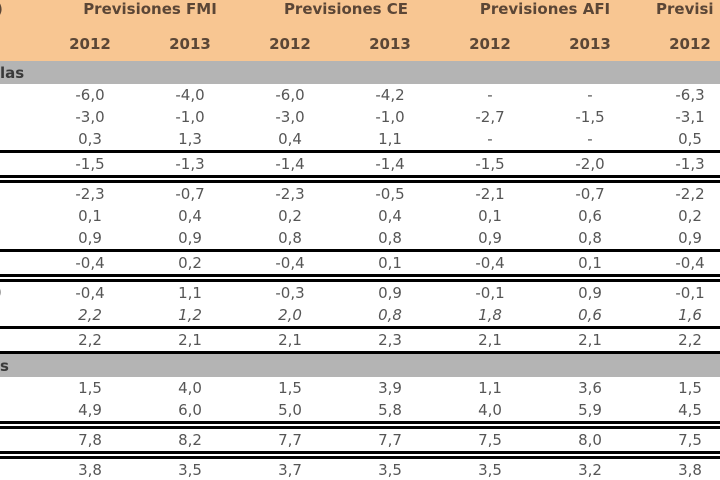 Image resolution: width=720 pixels, height=480 pixels. I want to click on table-cell: -6,3, so click(690, 95).